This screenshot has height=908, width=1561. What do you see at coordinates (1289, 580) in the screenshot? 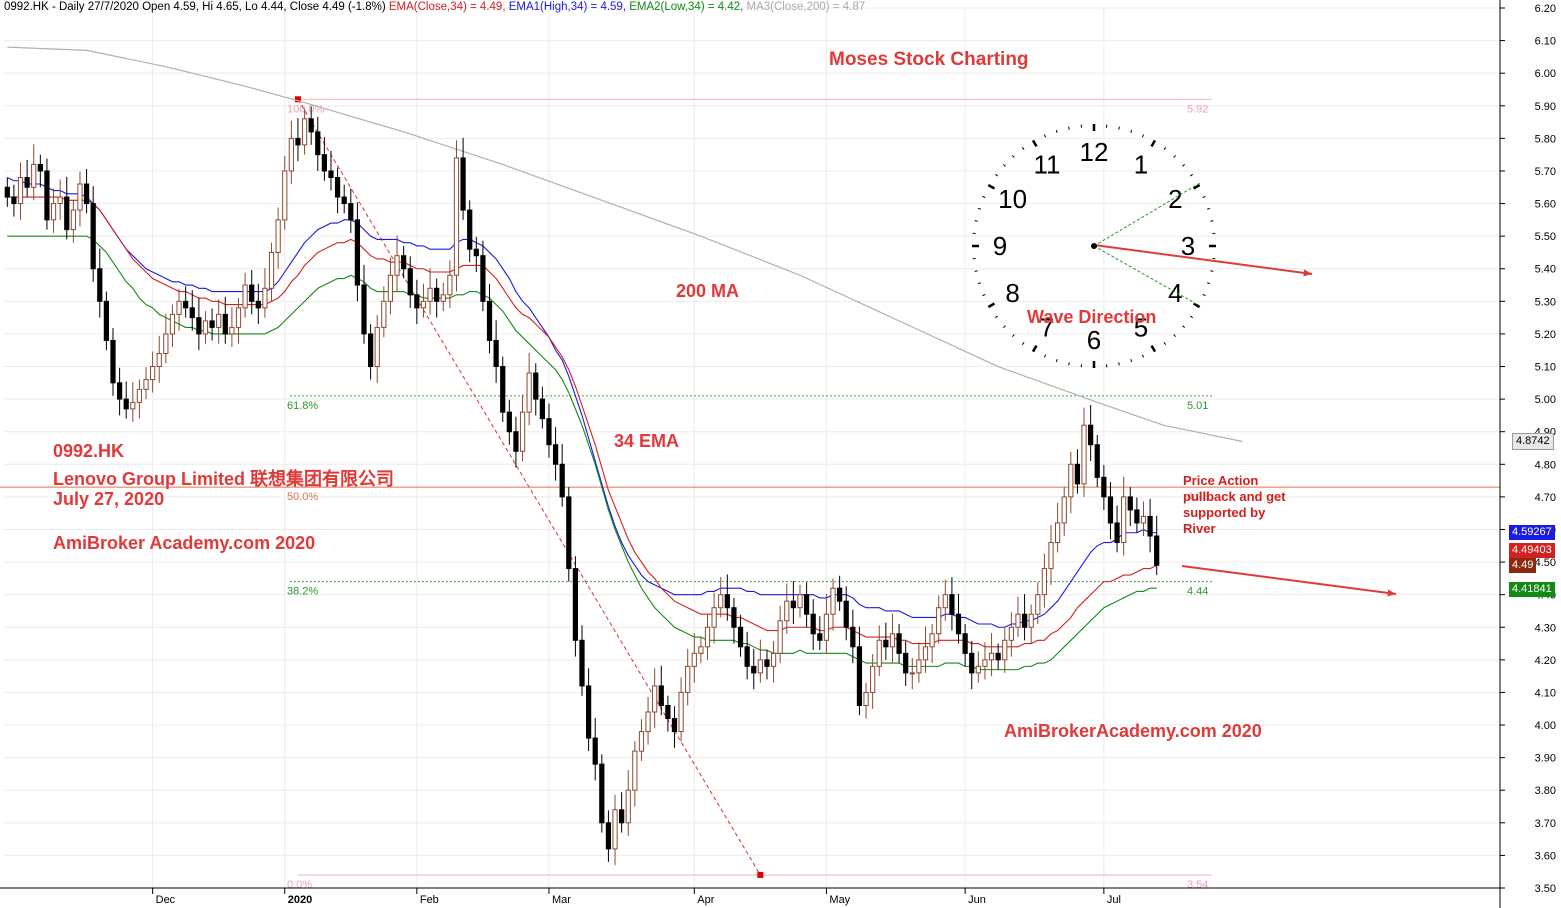
I see `price-arrow` at bounding box center [1289, 580].